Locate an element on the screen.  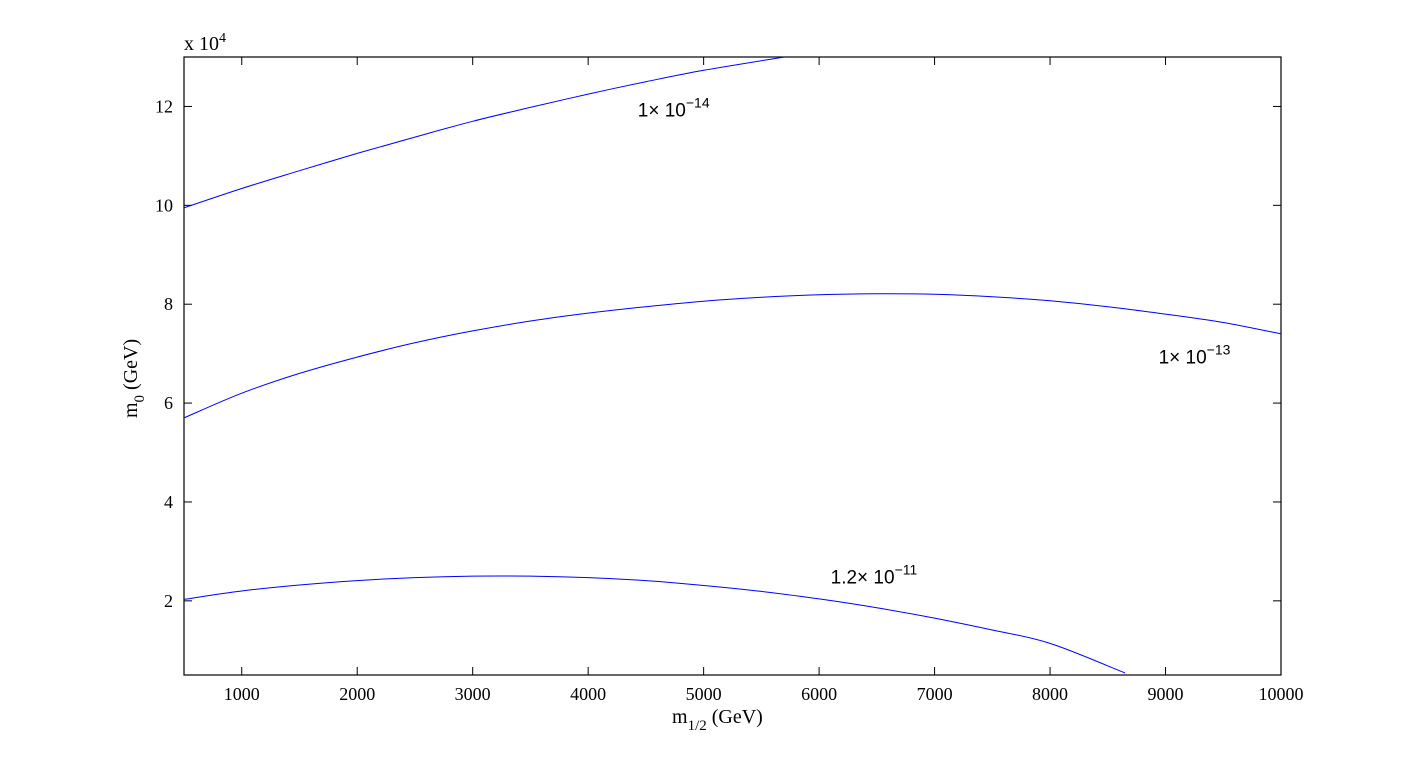
y-tick-label: 2 is located at coordinates (168, 601).